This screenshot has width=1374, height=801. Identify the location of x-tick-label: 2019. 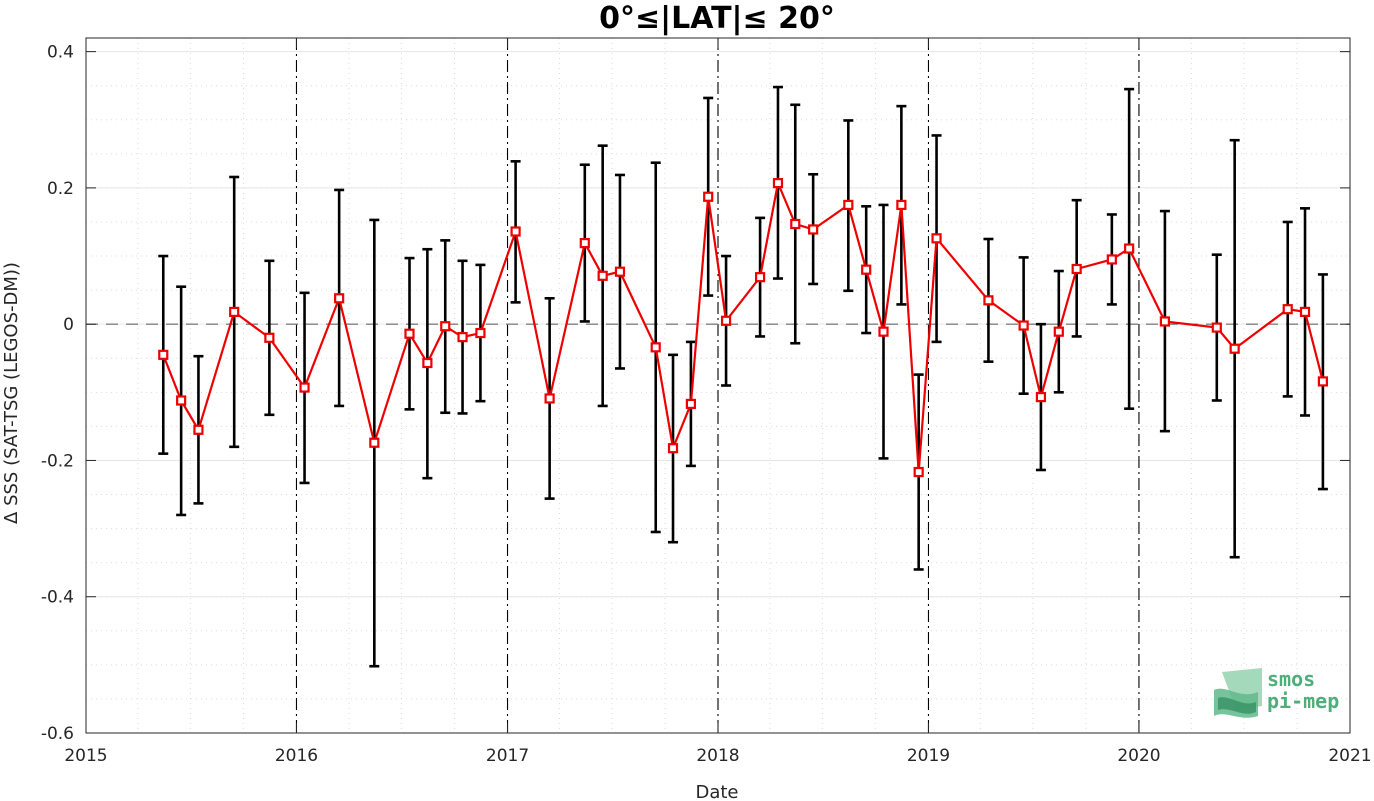
(928, 756).